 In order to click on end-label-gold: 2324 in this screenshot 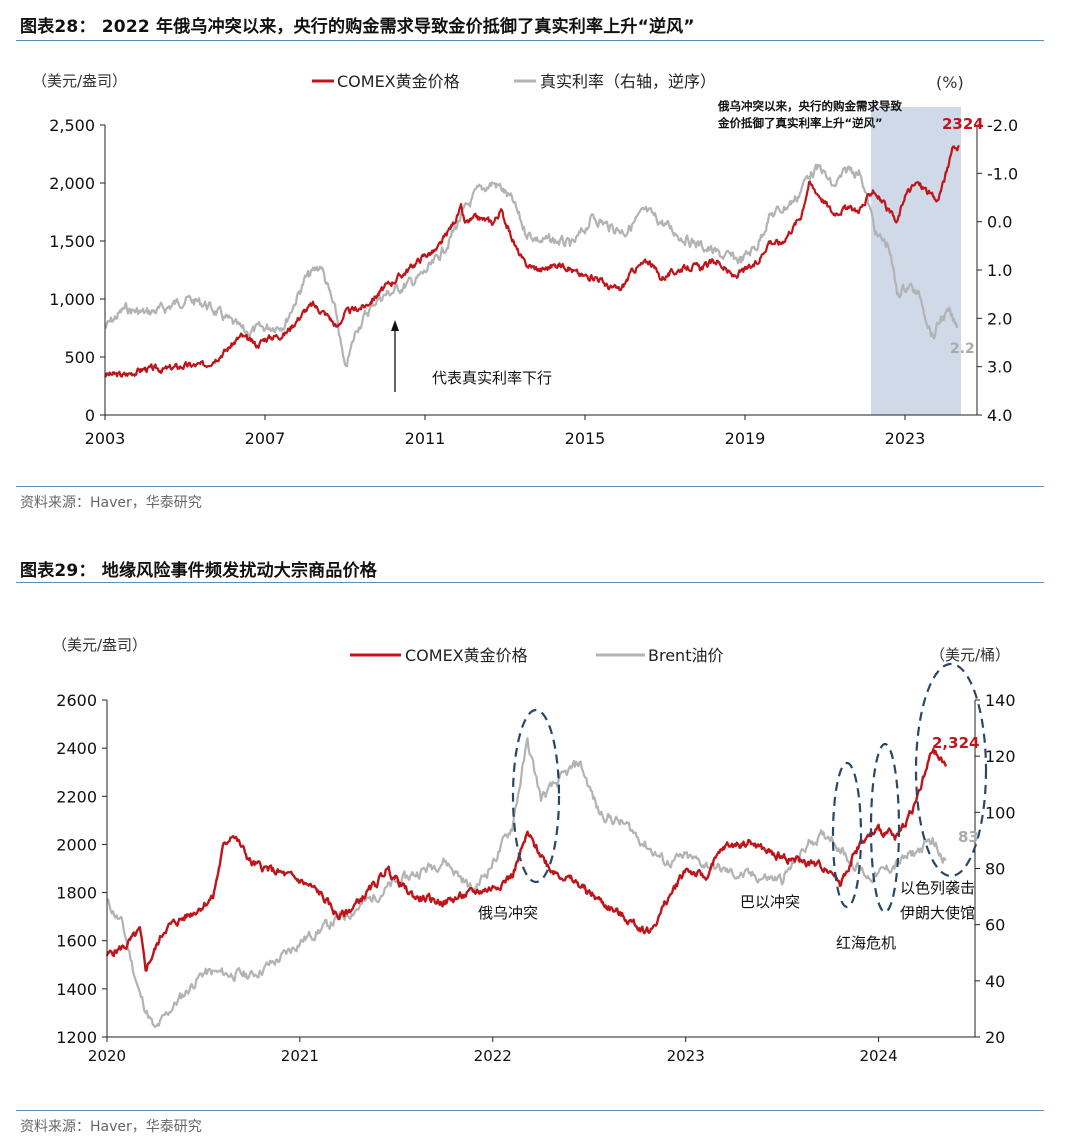, I will do `click(963, 124)`.